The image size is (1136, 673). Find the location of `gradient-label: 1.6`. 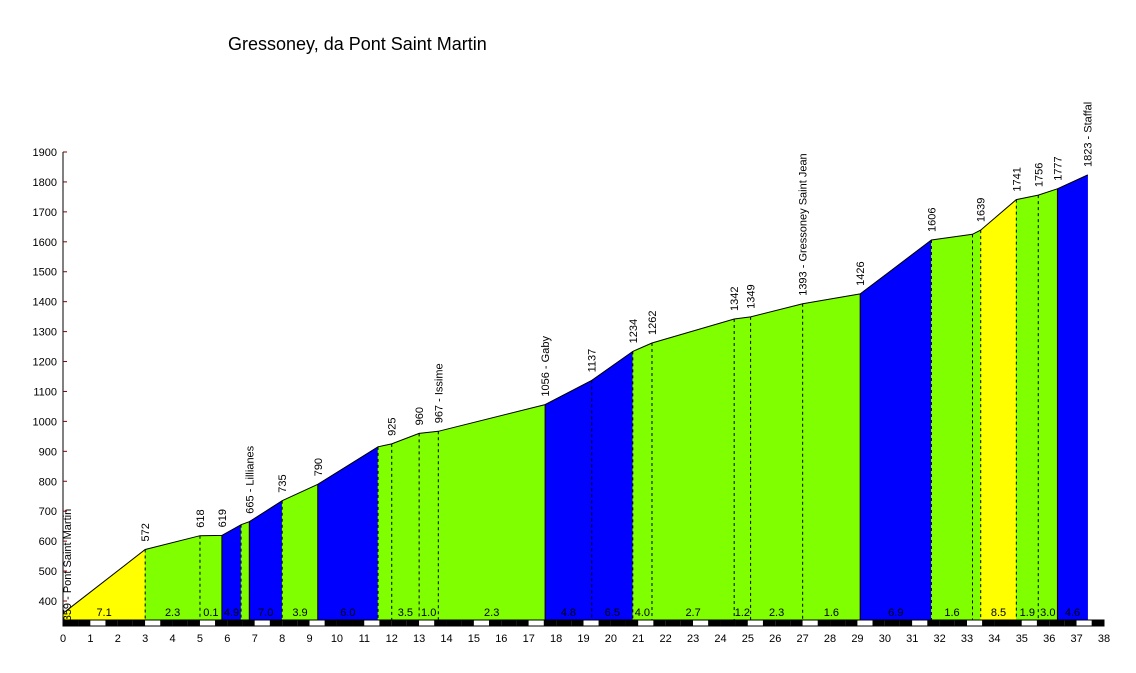

gradient-label: 1.6 is located at coordinates (951, 613).